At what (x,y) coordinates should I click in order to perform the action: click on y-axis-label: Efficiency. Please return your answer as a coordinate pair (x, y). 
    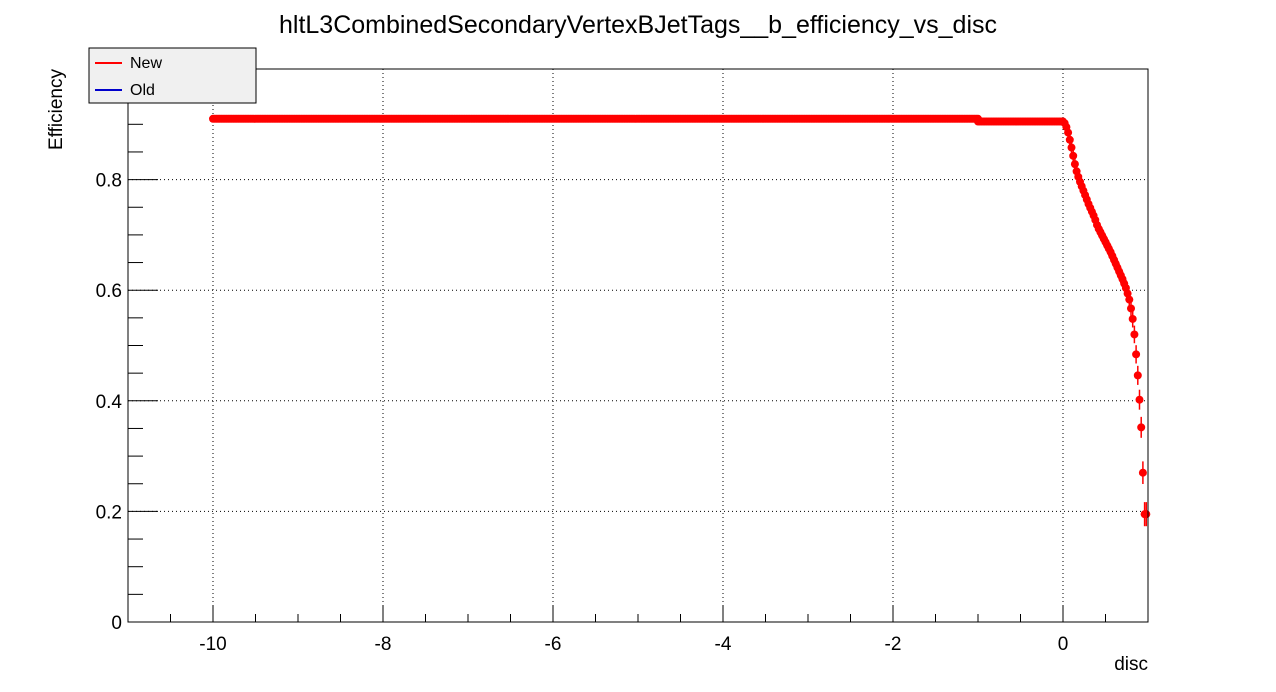
    Looking at the image, I should click on (56, 109).